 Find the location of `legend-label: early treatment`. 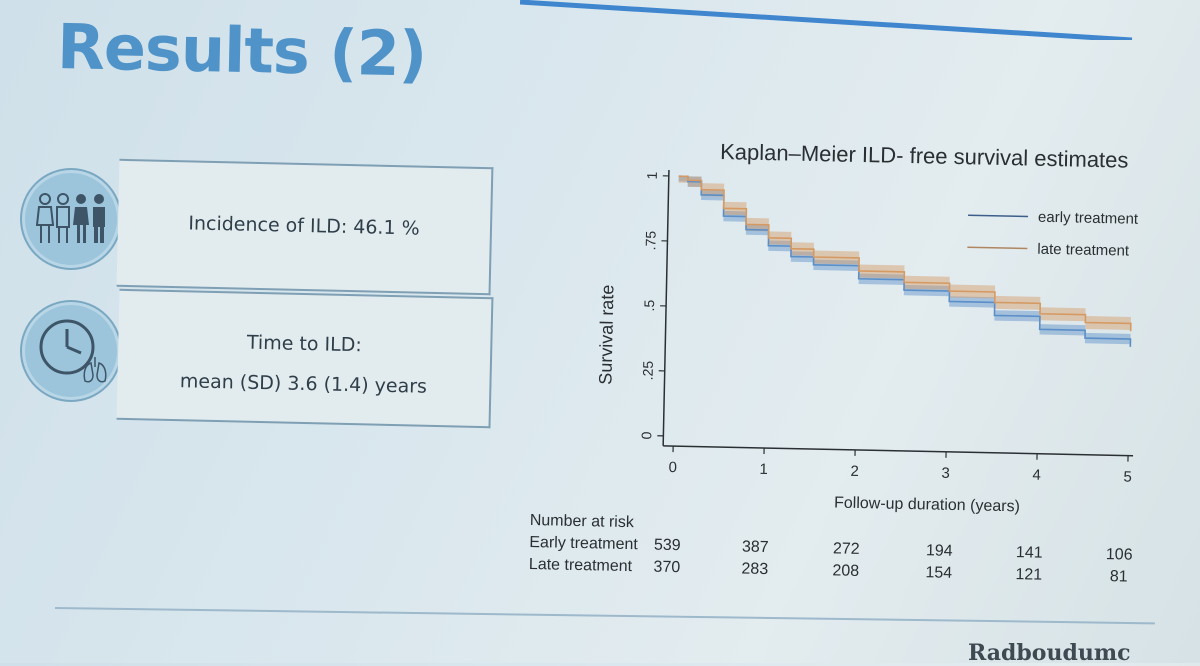

legend-label: early treatment is located at coordinates (1088, 218).